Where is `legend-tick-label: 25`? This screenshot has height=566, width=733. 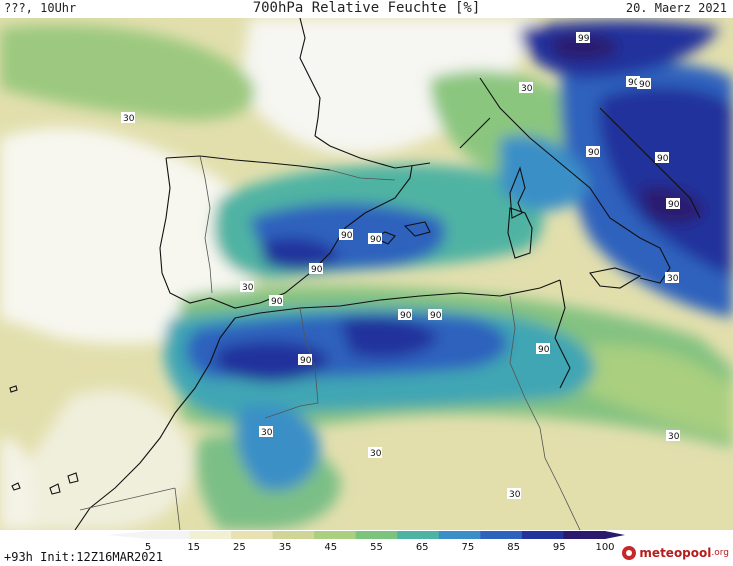 legend-tick-label: 25 is located at coordinates (239, 547).